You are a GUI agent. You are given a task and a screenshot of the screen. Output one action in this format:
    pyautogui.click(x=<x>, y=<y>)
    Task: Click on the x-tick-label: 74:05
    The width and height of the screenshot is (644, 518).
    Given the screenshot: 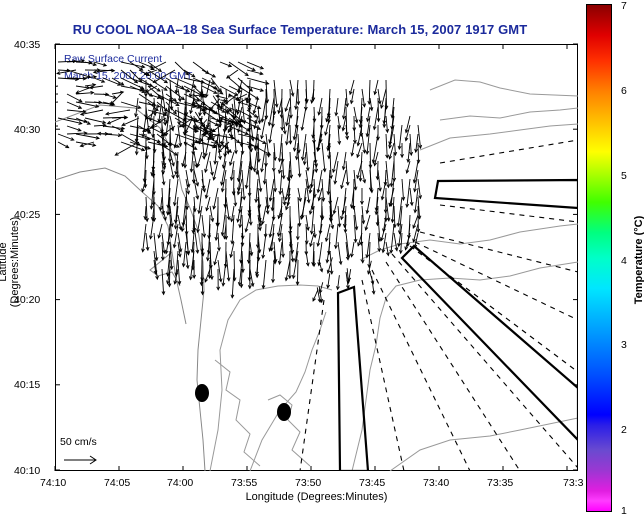 What is the action you would take?
    pyautogui.click(x=117, y=483)
    